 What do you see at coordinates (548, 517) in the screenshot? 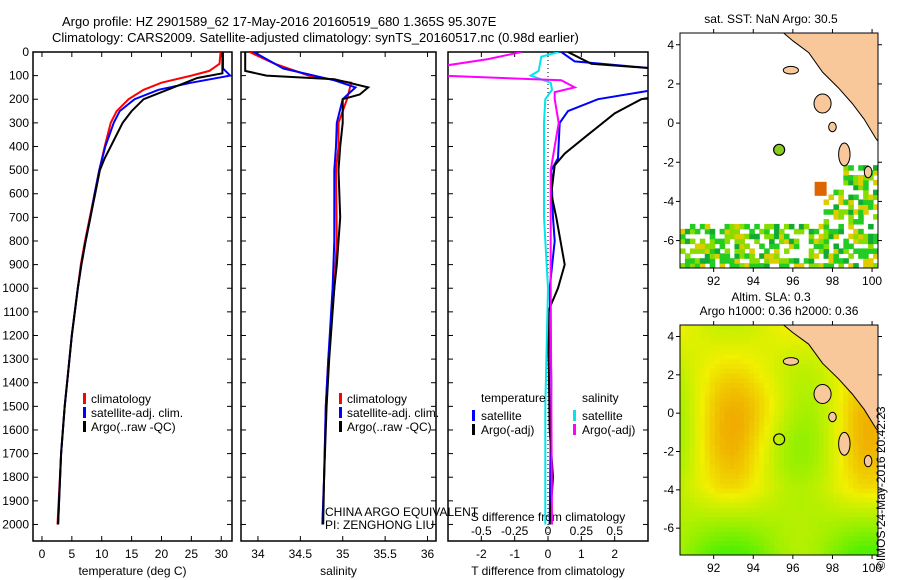
I see `s-axis-label: S difference from climatology` at bounding box center [548, 517].